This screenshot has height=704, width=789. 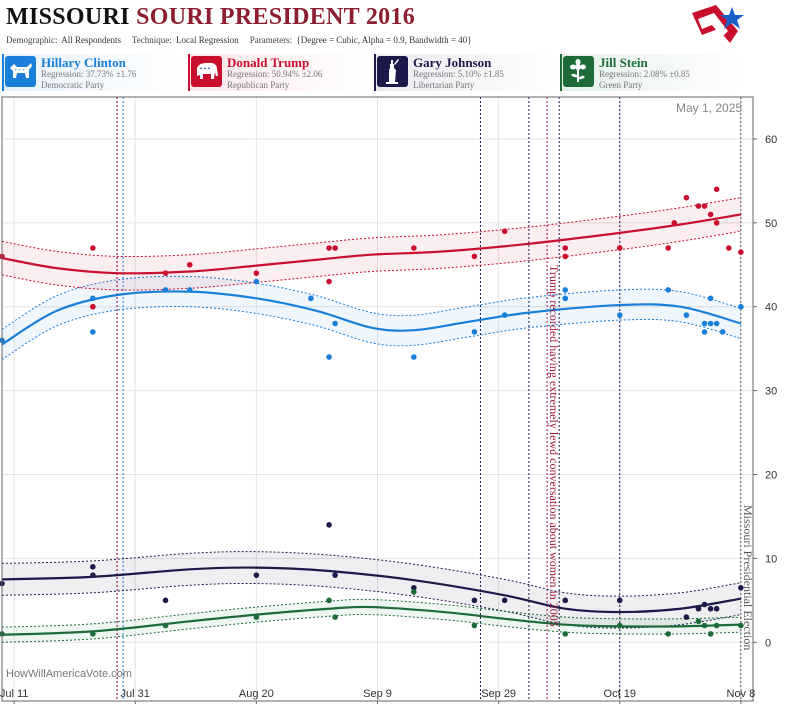 What do you see at coordinates (151, 40) in the screenshot?
I see `technique-label: Technique:` at bounding box center [151, 40].